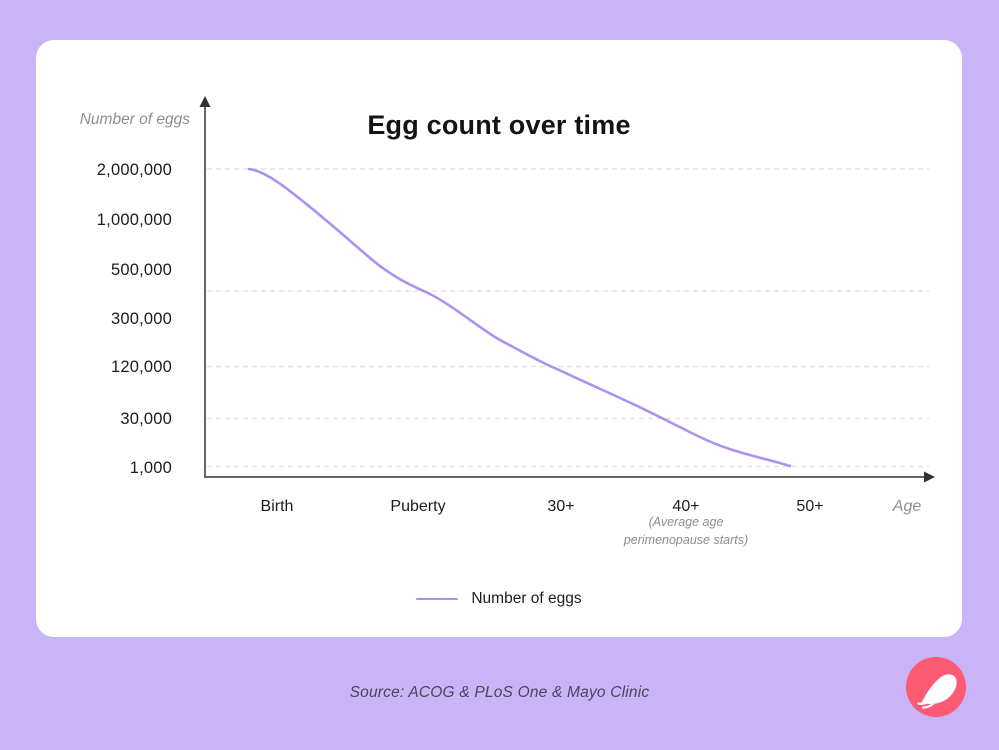 The image size is (999, 750). Describe the element at coordinates (134, 220) in the screenshot. I see `y-tick-1000000: 1,000,000` at that location.